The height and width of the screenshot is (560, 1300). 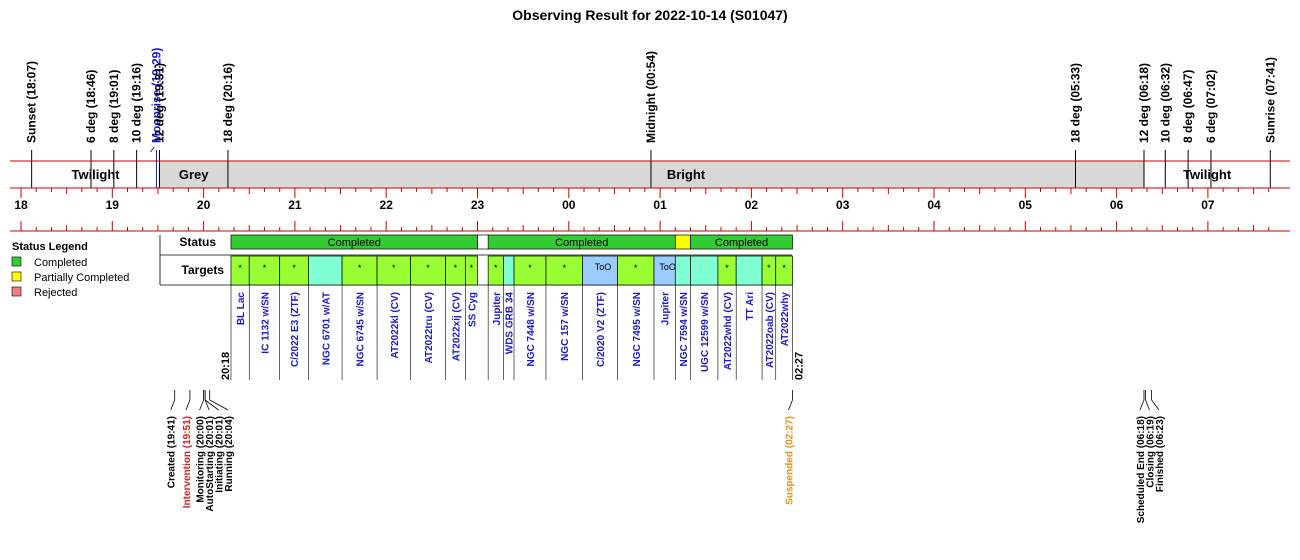 What do you see at coordinates (603, 267) in the screenshot?
I see `target-mark-13: ToO` at bounding box center [603, 267].